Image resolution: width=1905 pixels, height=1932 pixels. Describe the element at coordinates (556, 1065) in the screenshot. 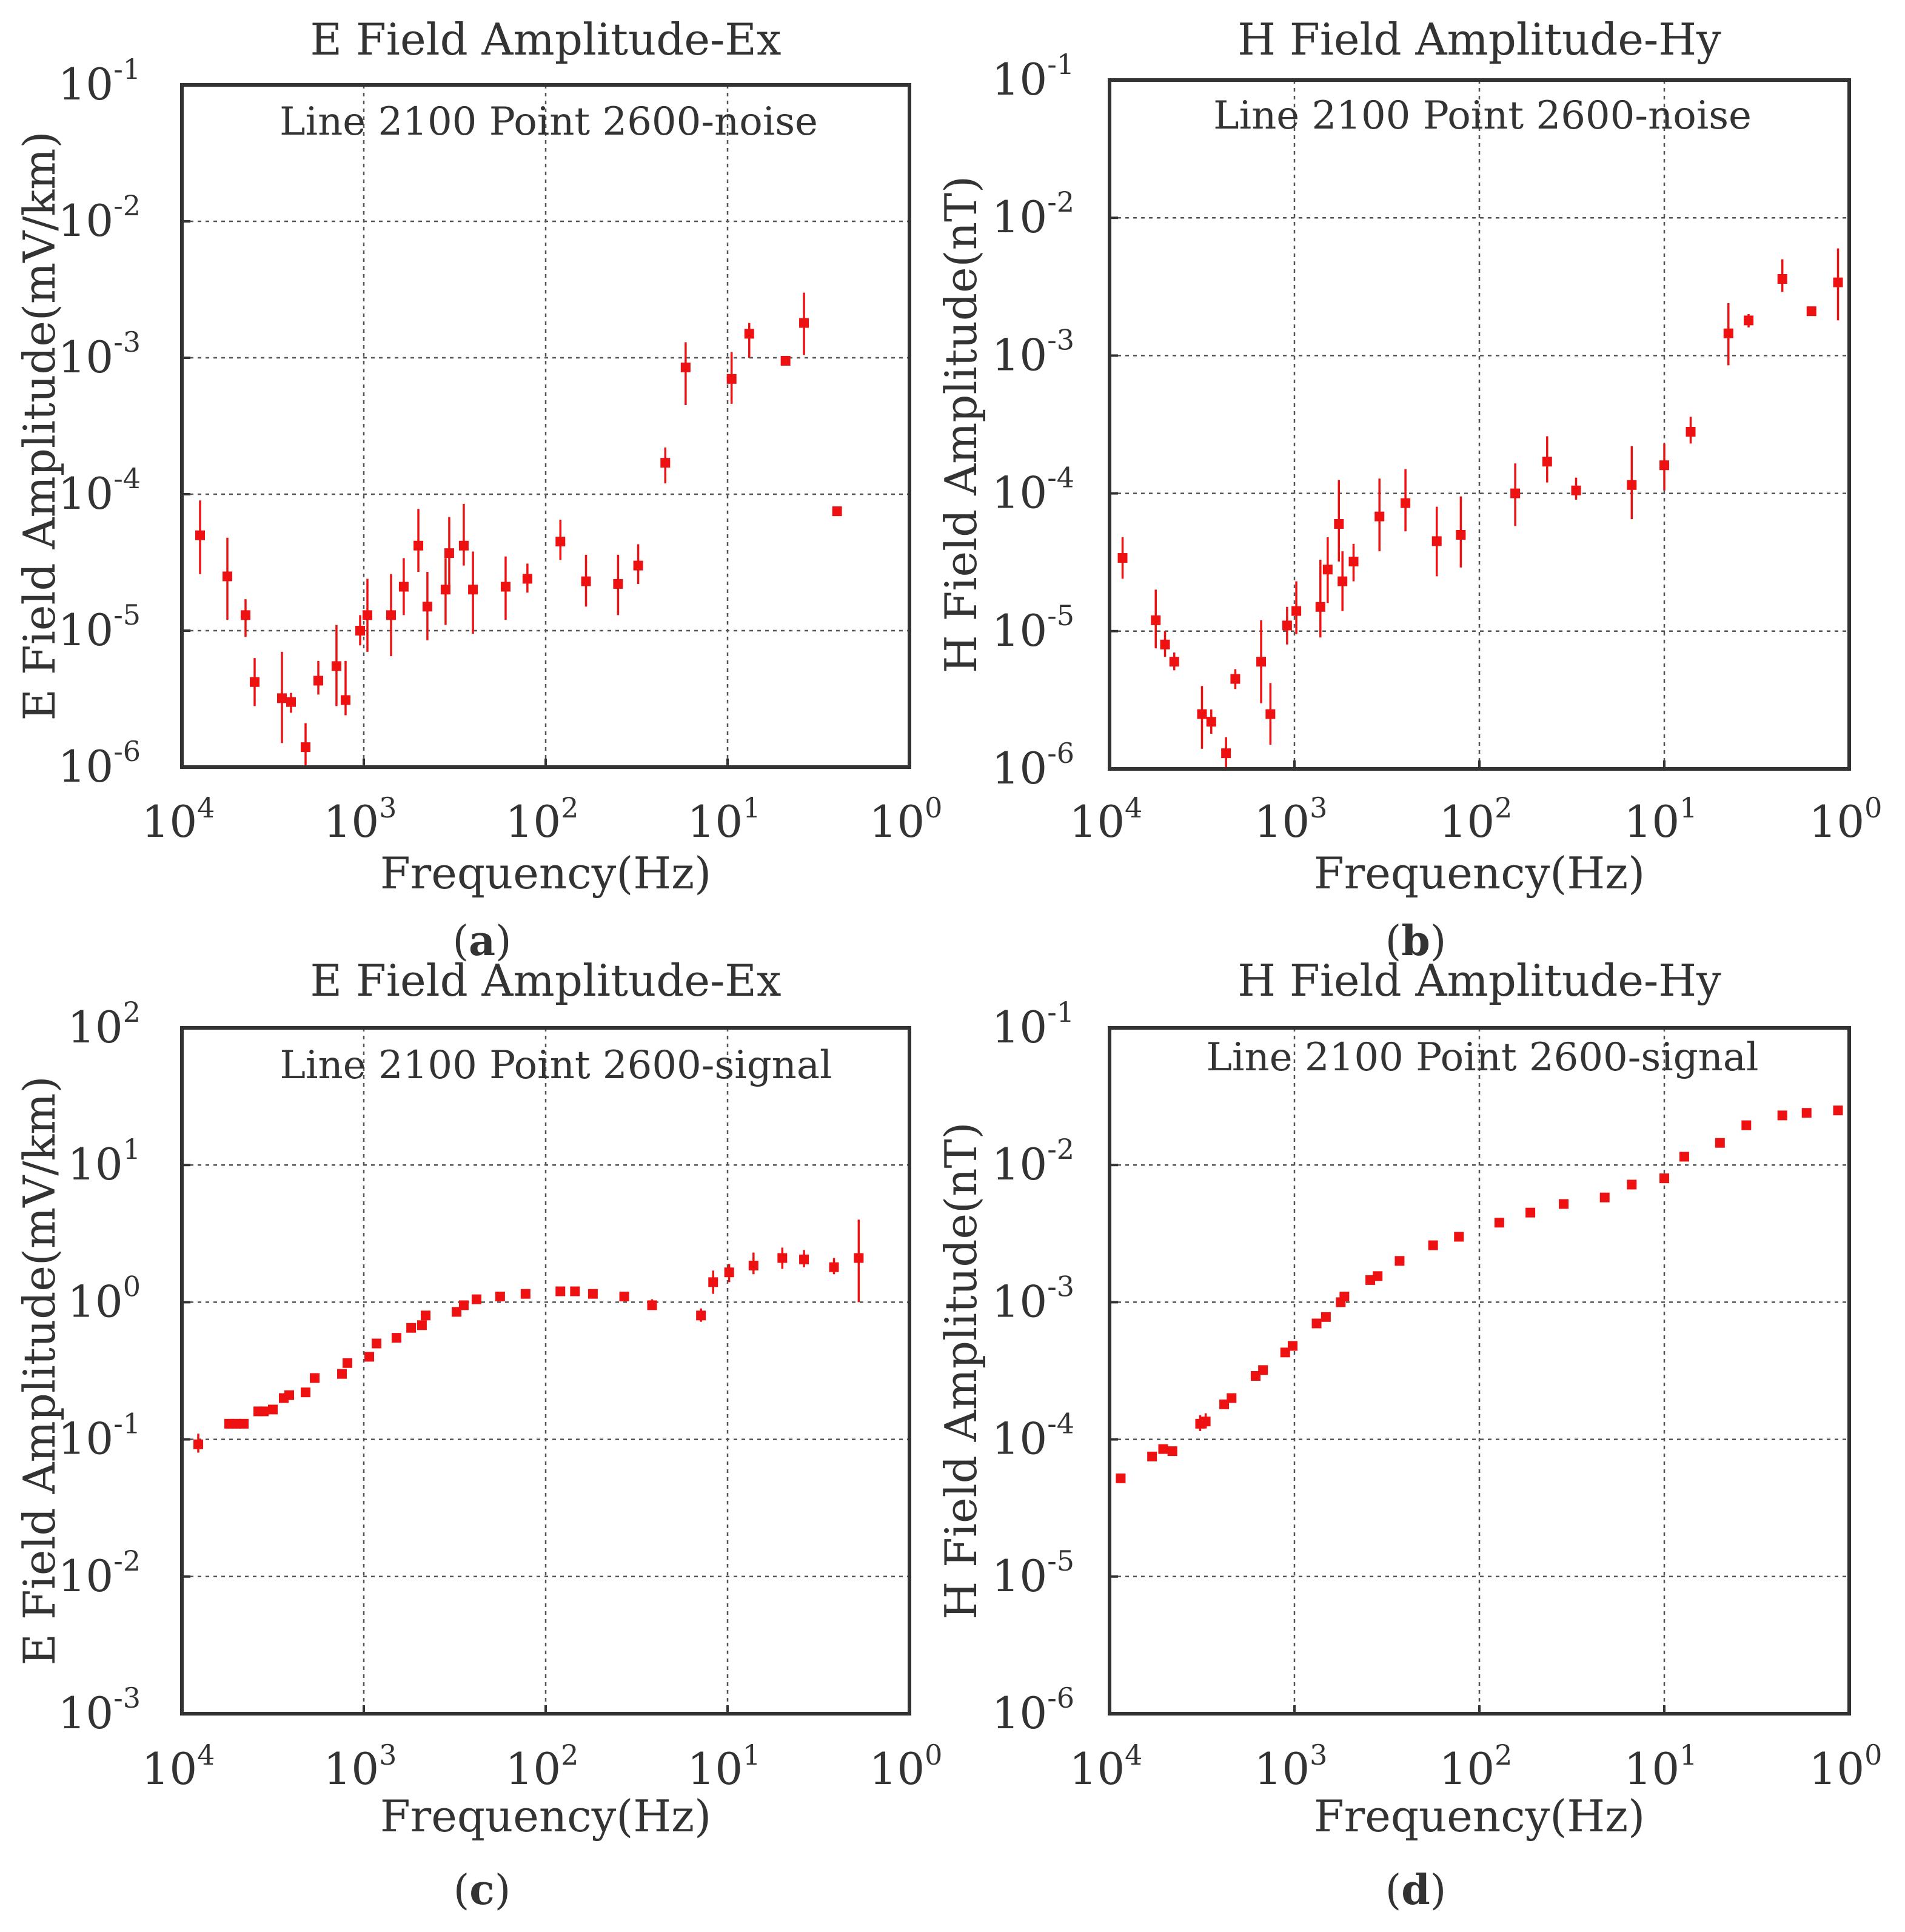

I see `chart-annotation: Line 2100 Point 2600-signal` at that location.